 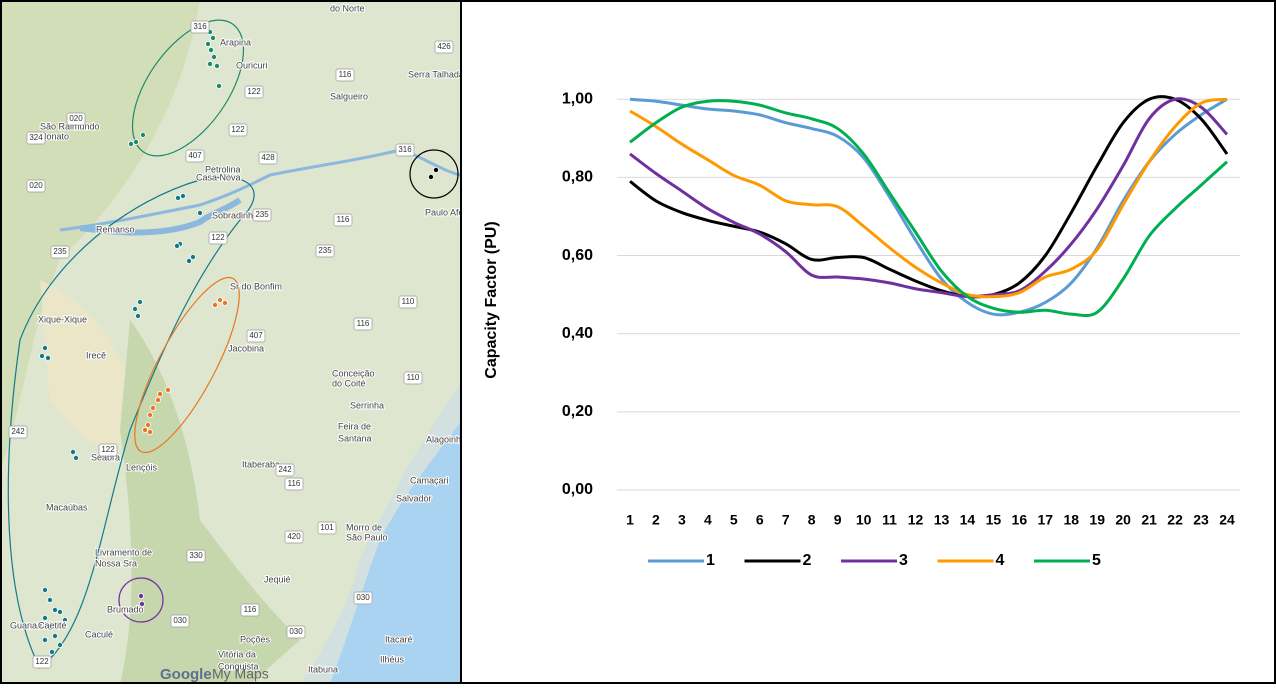 I want to click on map-label: Serra Talhada, so click(x=436, y=74).